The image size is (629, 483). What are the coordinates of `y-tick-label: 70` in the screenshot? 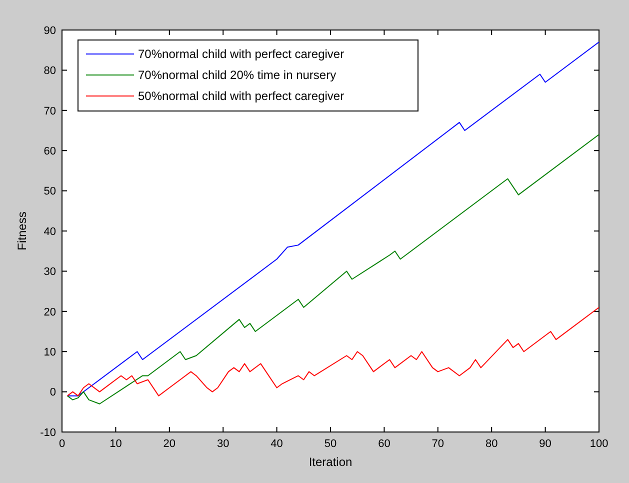 It's located at (50, 111).